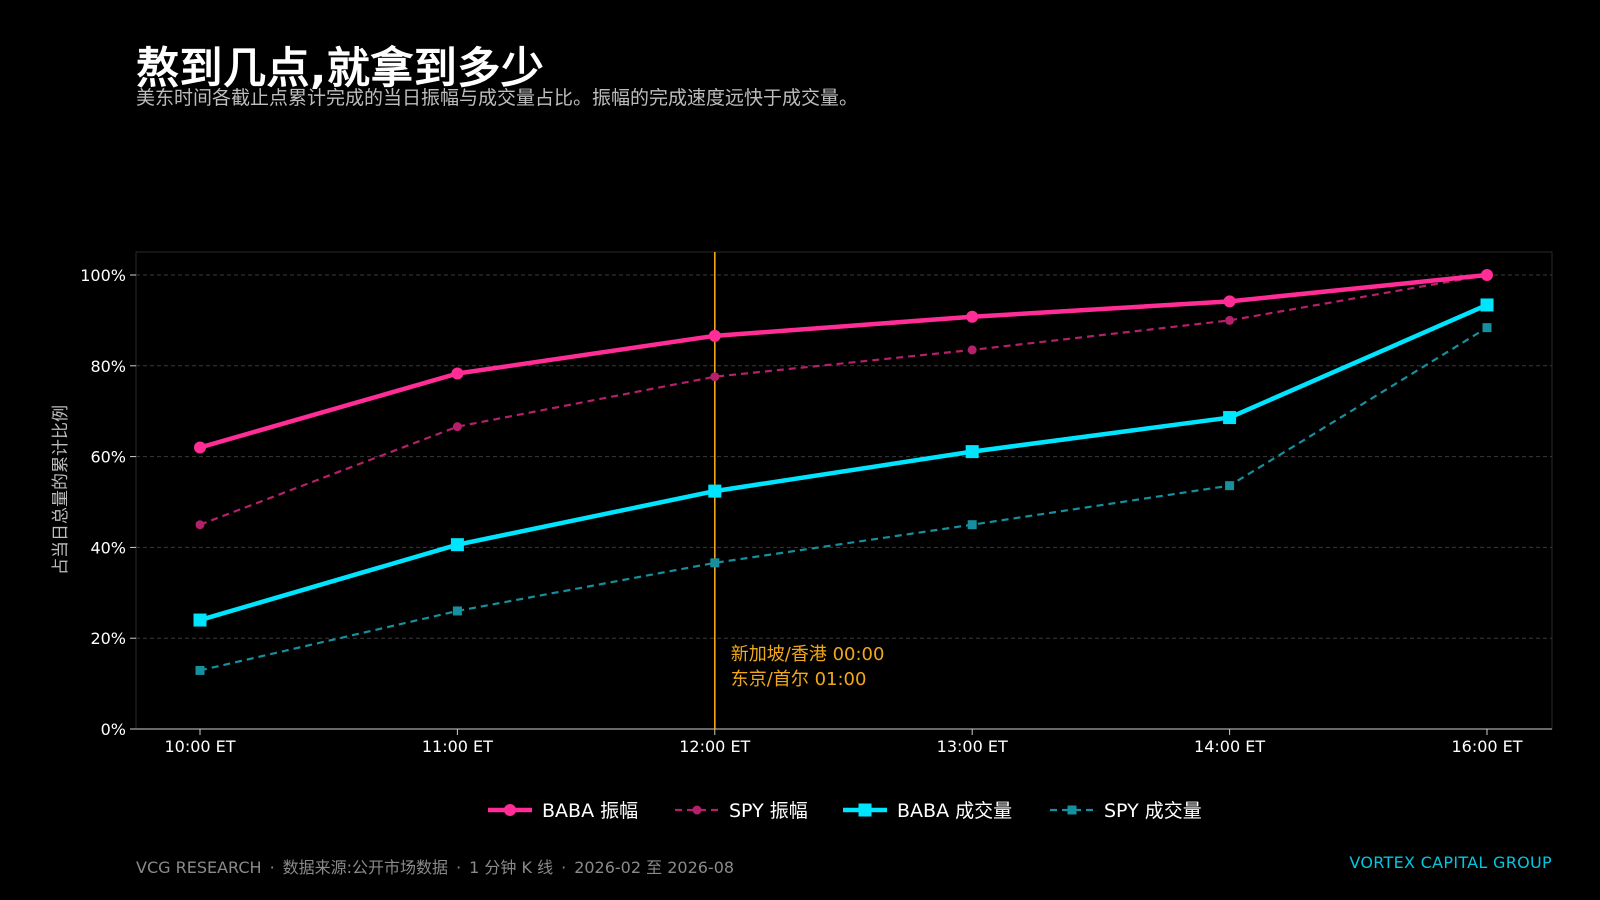  I want to click on y-tick-label: 0%, so click(113, 729).